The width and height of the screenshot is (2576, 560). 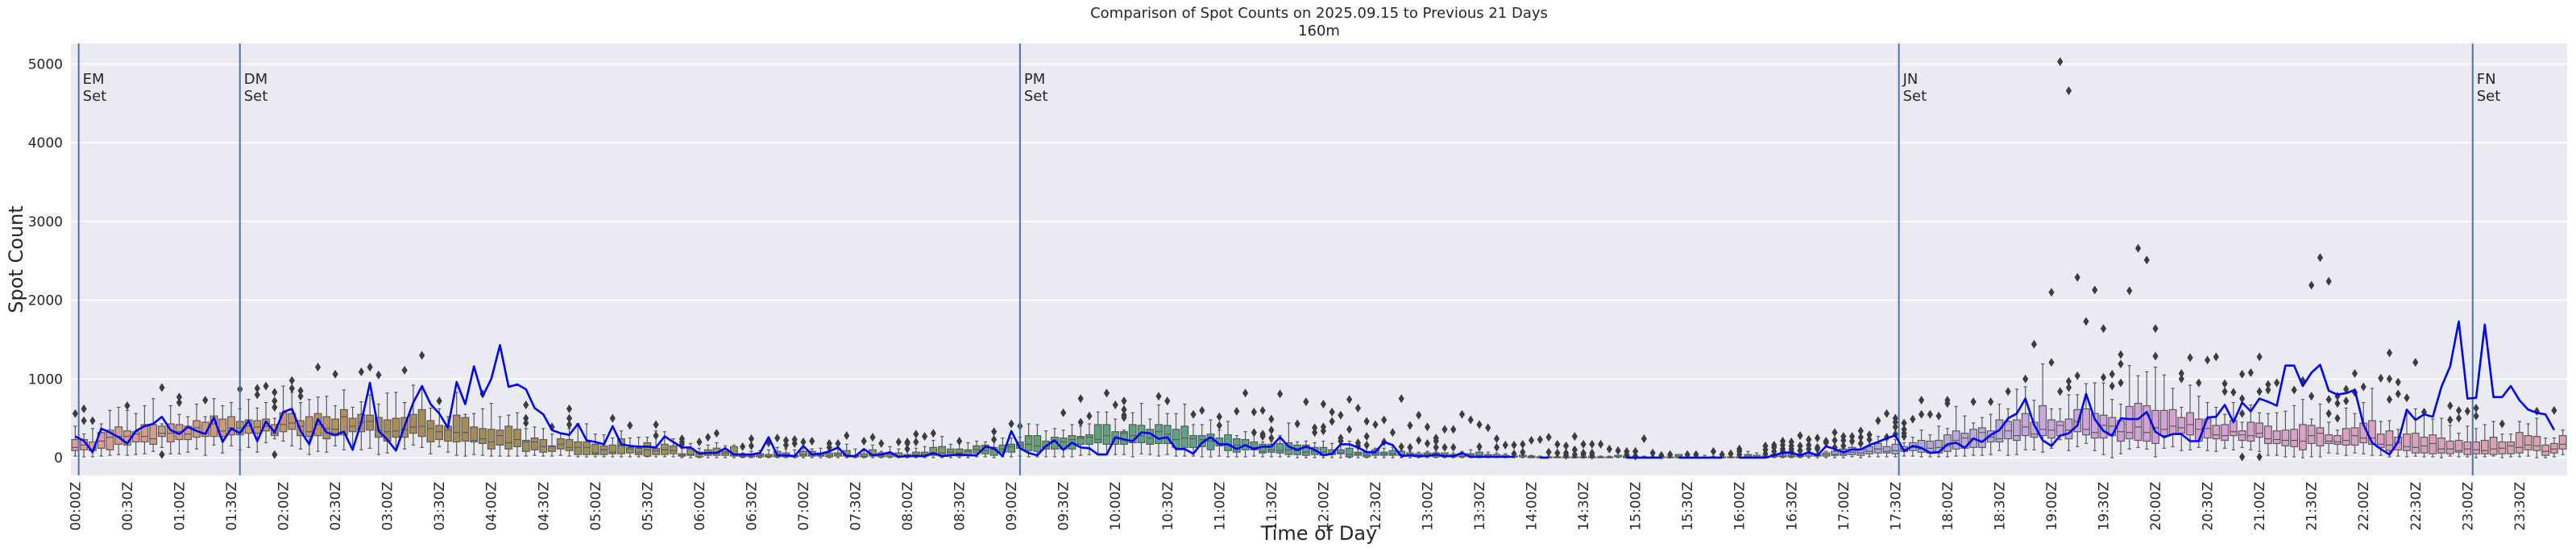 I want to click on x-tick-label: 23:30Z, so click(x=2520, y=506).